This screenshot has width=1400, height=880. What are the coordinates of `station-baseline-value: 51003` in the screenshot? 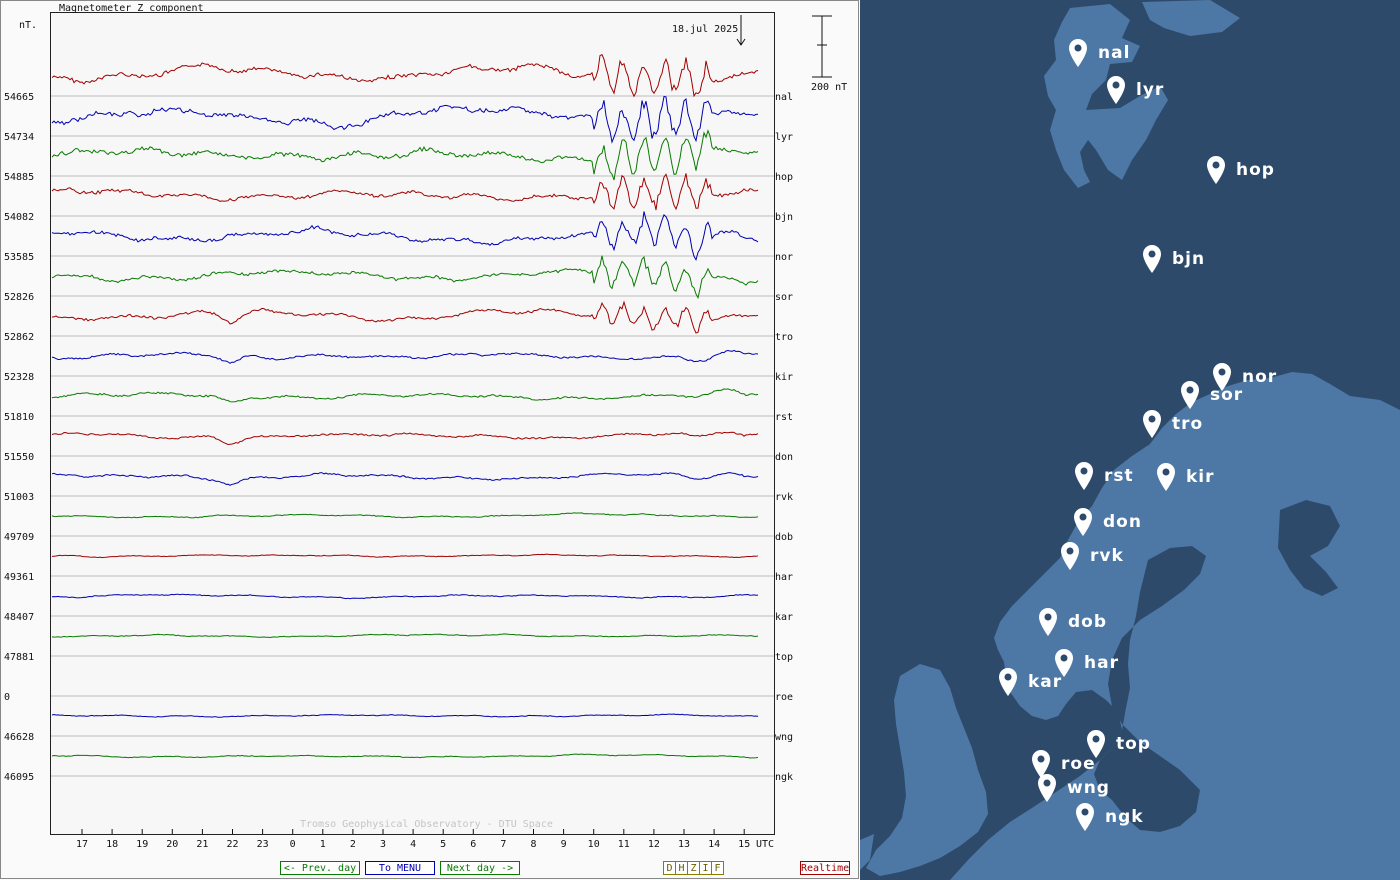 It's located at (19, 497).